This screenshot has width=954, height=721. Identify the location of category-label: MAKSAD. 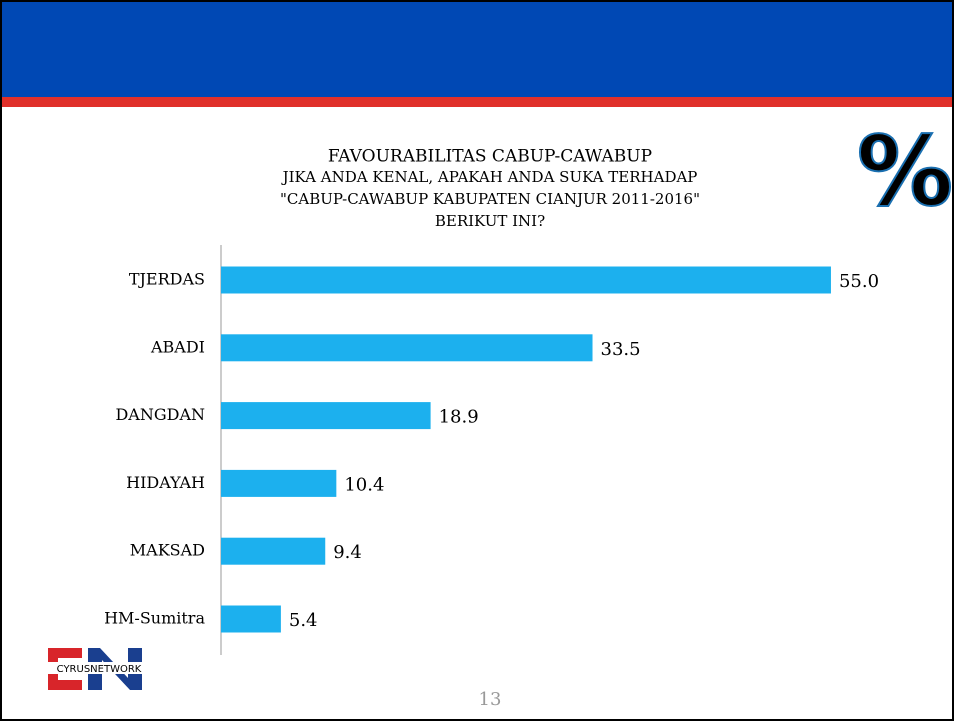
(167, 550).